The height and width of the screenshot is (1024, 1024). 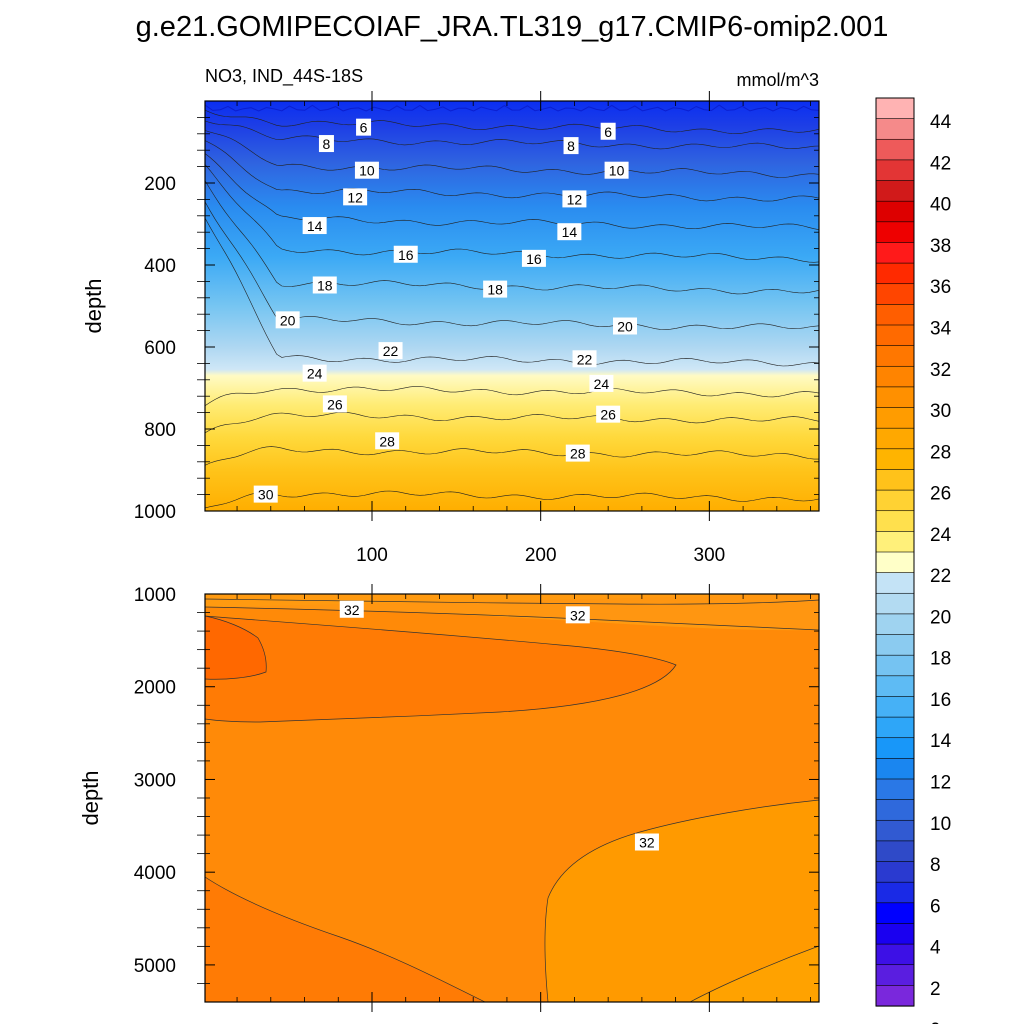 What do you see at coordinates (288, 320) in the screenshot?
I see `upper-contour-label-text: 20` at bounding box center [288, 320].